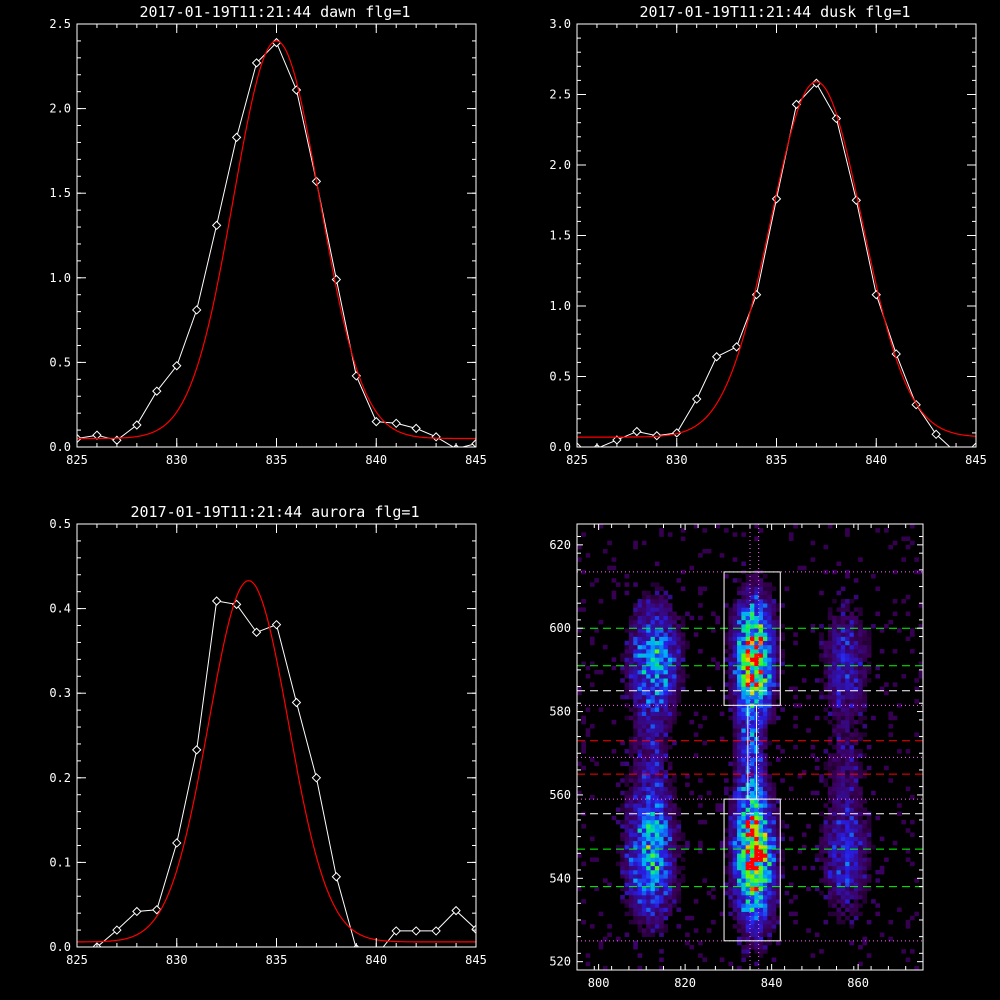 Image resolution: width=1000 pixels, height=1000 pixels. I want to click on x-tick-label: 845, so click(976, 460).